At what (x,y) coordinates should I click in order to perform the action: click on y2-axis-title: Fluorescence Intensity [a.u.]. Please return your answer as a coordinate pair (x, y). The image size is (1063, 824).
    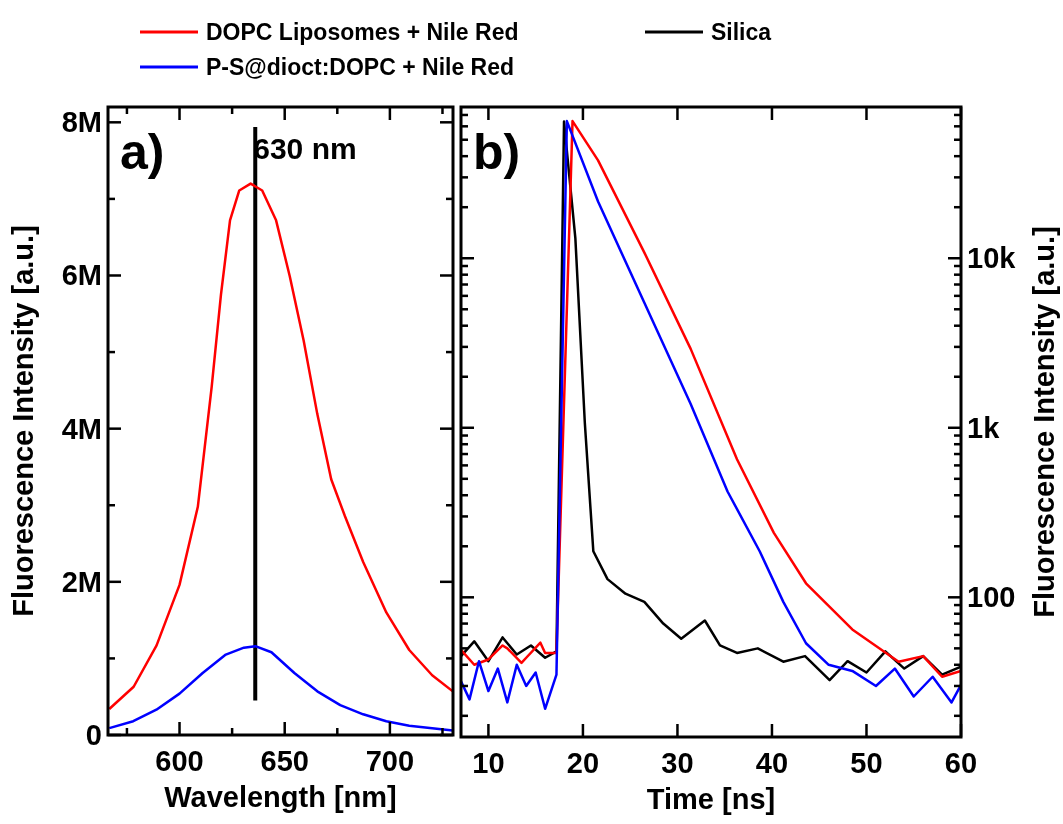
    Looking at the image, I should click on (1044, 422).